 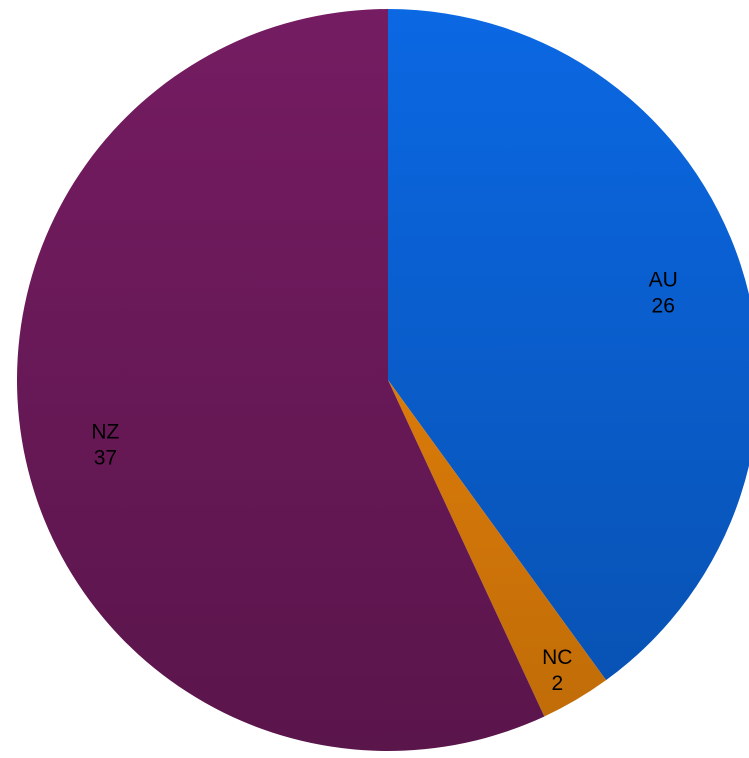 What do you see at coordinates (105, 431) in the screenshot?
I see `slice-label-category-nz: NZ` at bounding box center [105, 431].